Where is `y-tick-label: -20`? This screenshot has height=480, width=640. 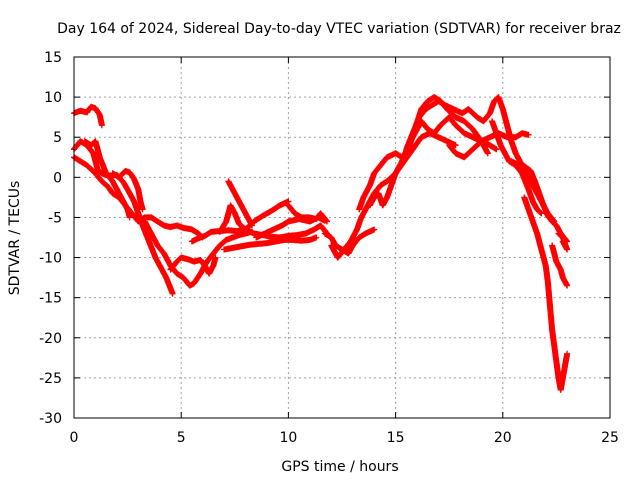
y-tick-label: -20 is located at coordinates (50, 339).